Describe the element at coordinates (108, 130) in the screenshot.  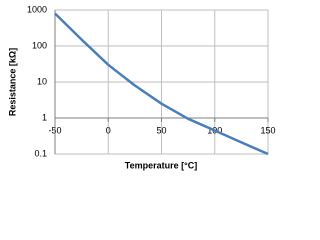
I see `x-tick-label: 0` at that location.